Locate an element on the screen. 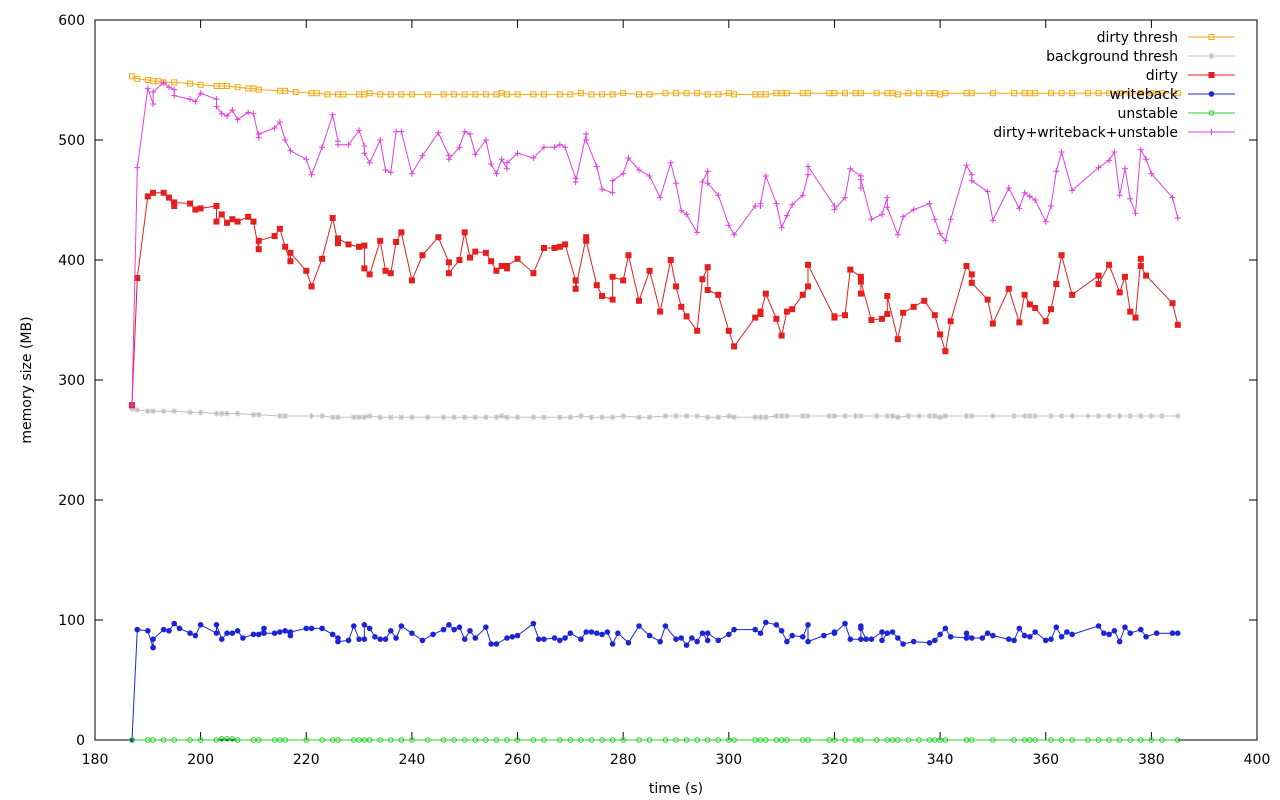  series-line-unstable is located at coordinates (655, 739).